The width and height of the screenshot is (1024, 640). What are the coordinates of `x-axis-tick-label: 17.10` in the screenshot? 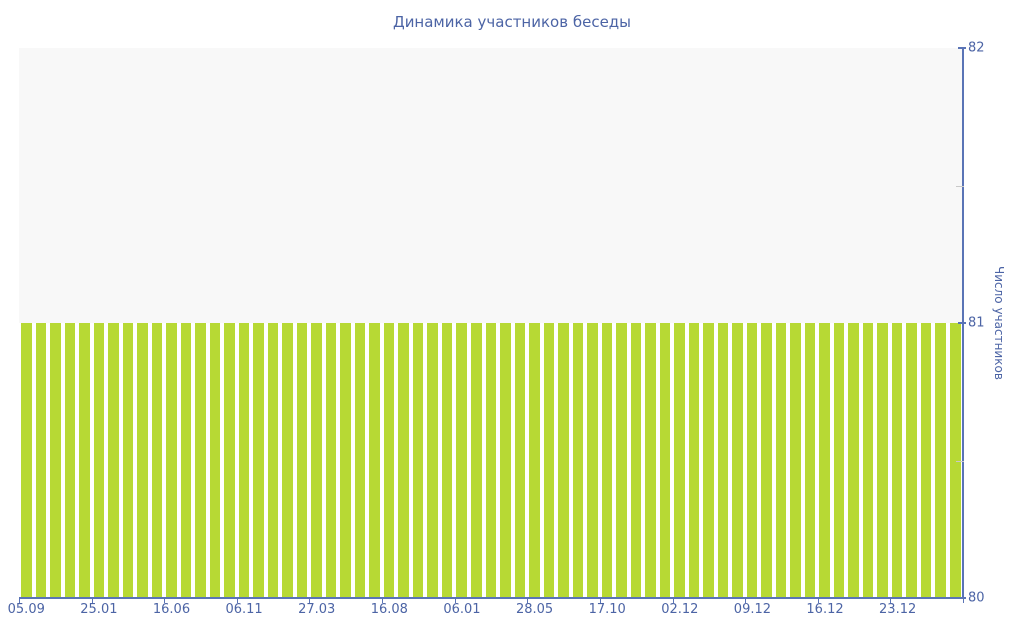 It's located at (607, 609).